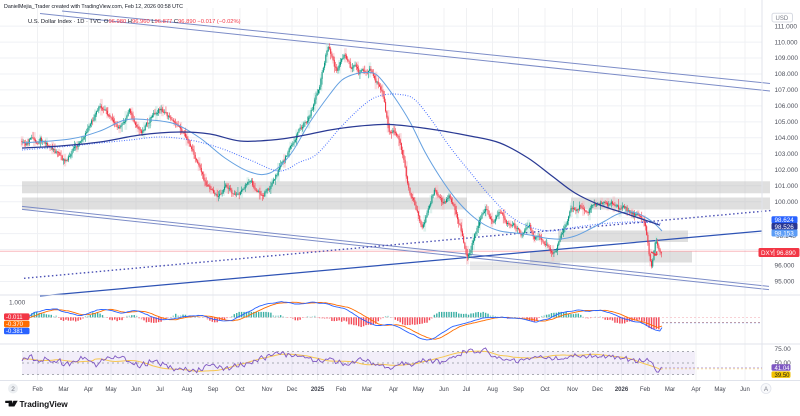 Image resolution: width=800 pixels, height=416 pixels. Describe the element at coordinates (787, 106) in the screenshot. I see `svg-text: 106.000` at that location.